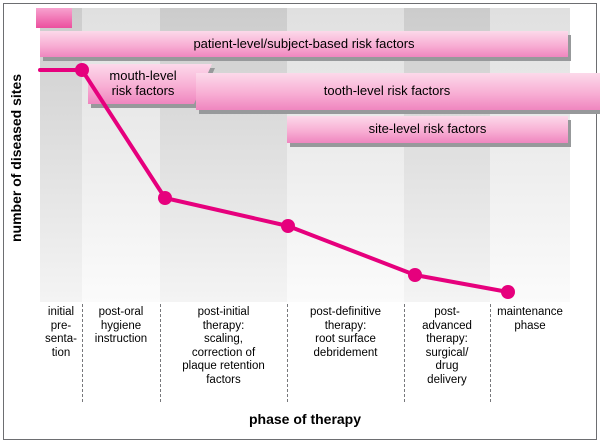 The width and height of the screenshot is (600, 443). I want to click on banner-site-level: site-level risk factors, so click(427, 129).